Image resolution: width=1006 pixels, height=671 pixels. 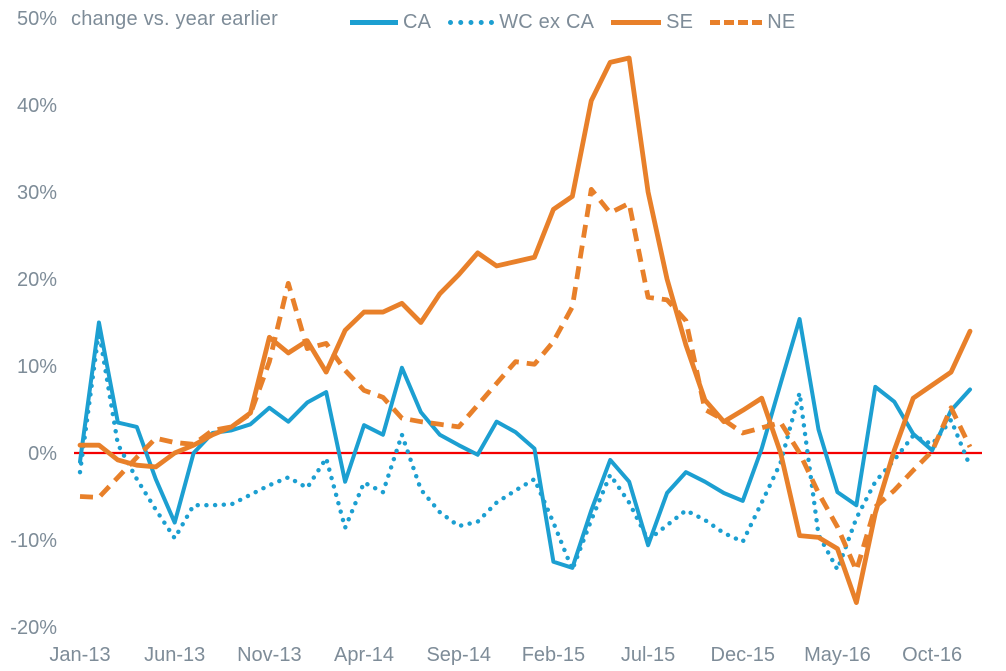 I want to click on x-axis-tick-label: Jan-13, so click(x=79, y=655).